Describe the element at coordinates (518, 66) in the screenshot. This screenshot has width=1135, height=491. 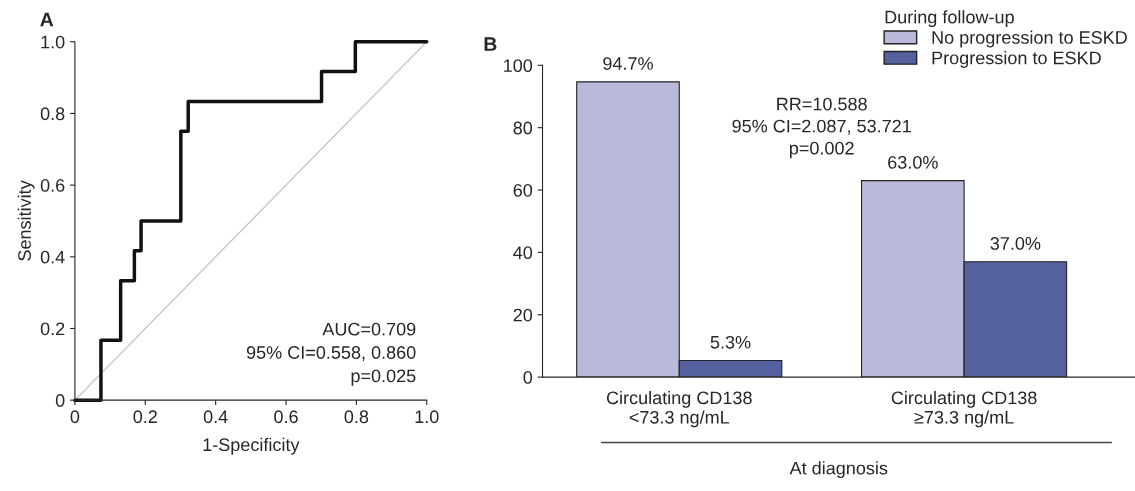
I see `y-tick-label: 100` at that location.